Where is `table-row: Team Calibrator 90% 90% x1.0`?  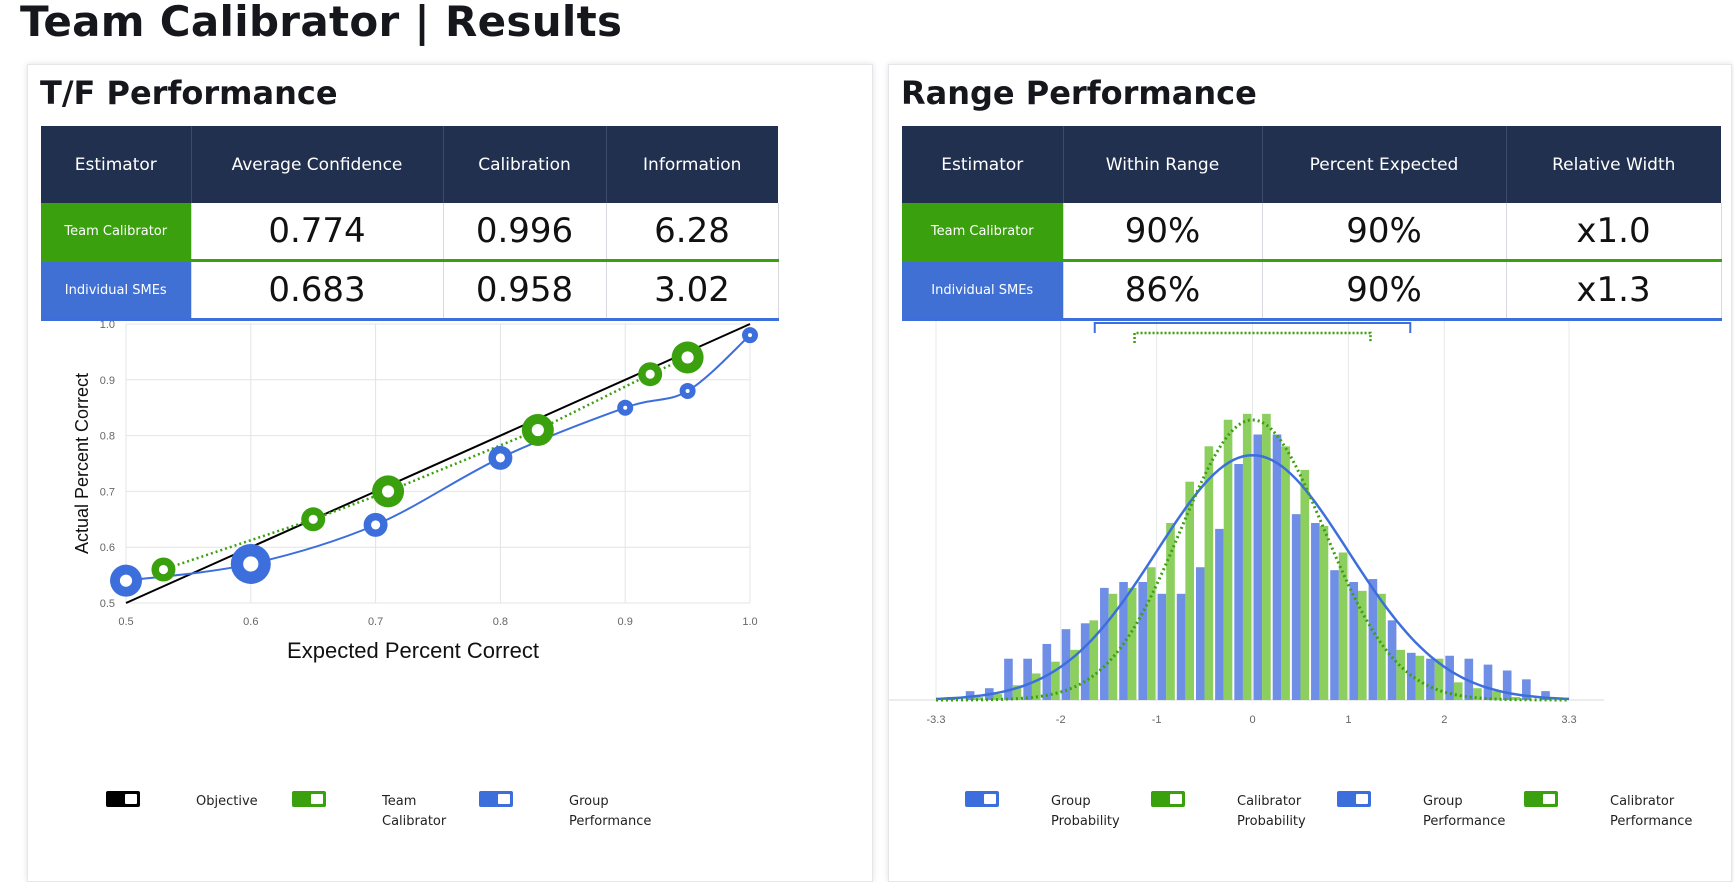
table-row: Team Calibrator 90% 90% x1.0 is located at coordinates (1312, 232).